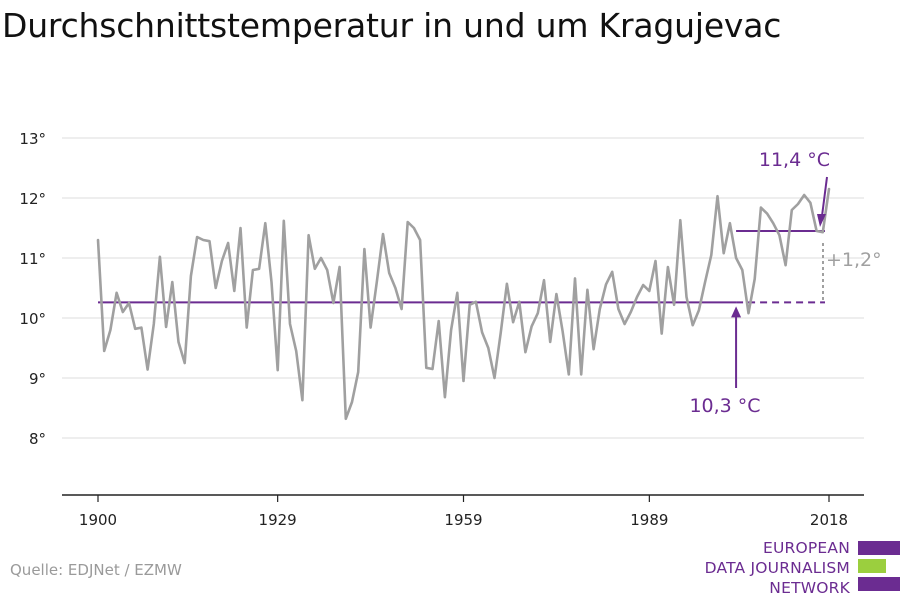 The width and height of the screenshot is (900, 600). Describe the element at coordinates (872, 566) in the screenshot. I see `logo-bar-green` at that location.